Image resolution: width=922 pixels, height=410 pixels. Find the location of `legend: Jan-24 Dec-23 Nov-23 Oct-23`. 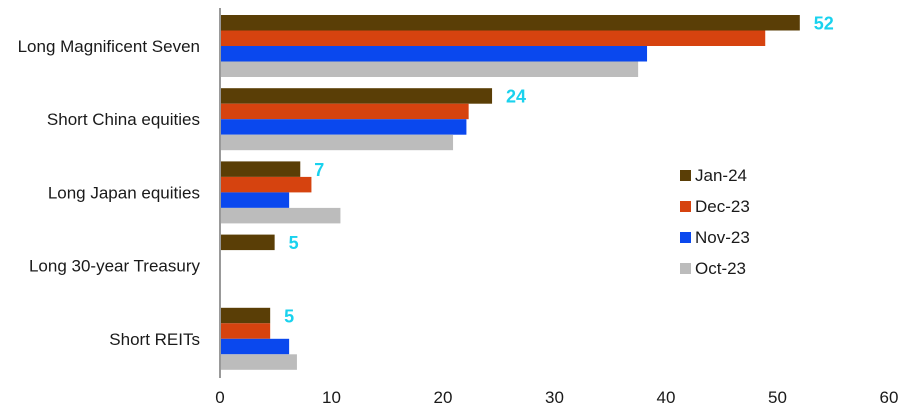

legend: Jan-24 Dec-23 Nov-23 Oct-23 is located at coordinates (715, 222).